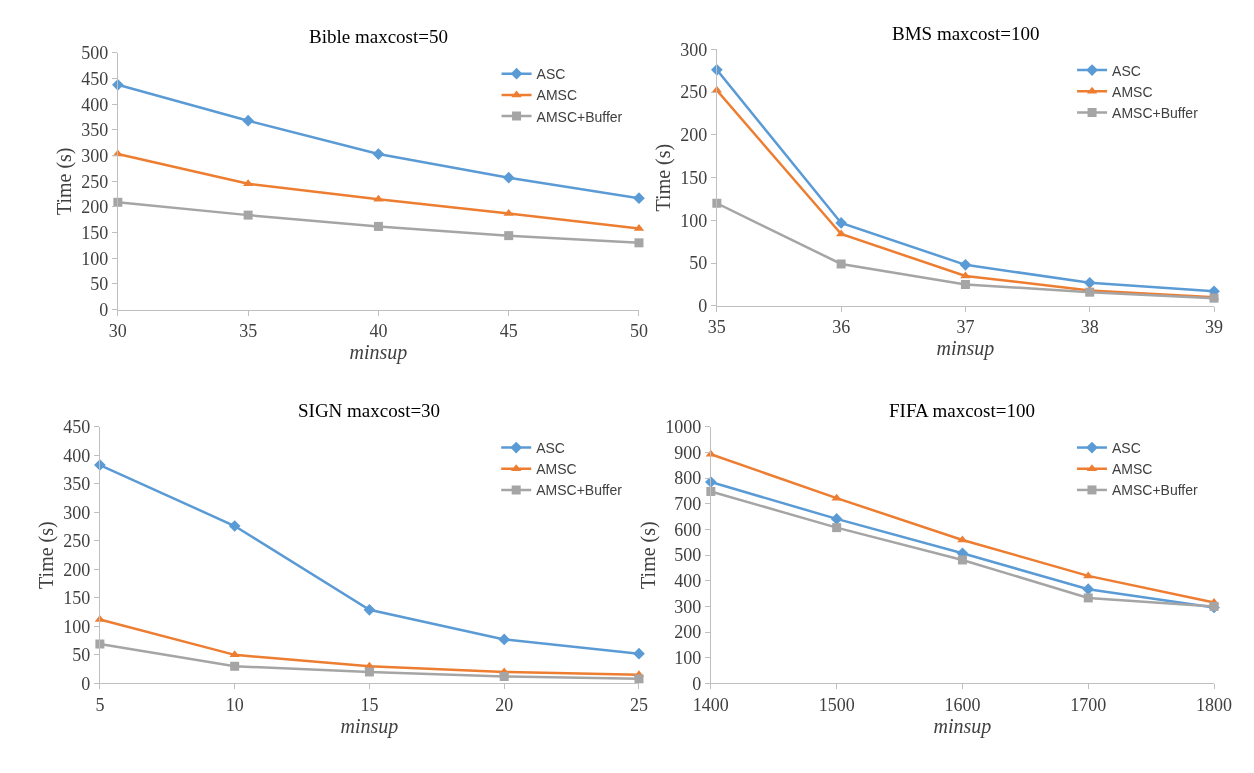  Describe the element at coordinates (962, 410) in the screenshot. I see `chart-title: FIFA maxcost=100` at that location.